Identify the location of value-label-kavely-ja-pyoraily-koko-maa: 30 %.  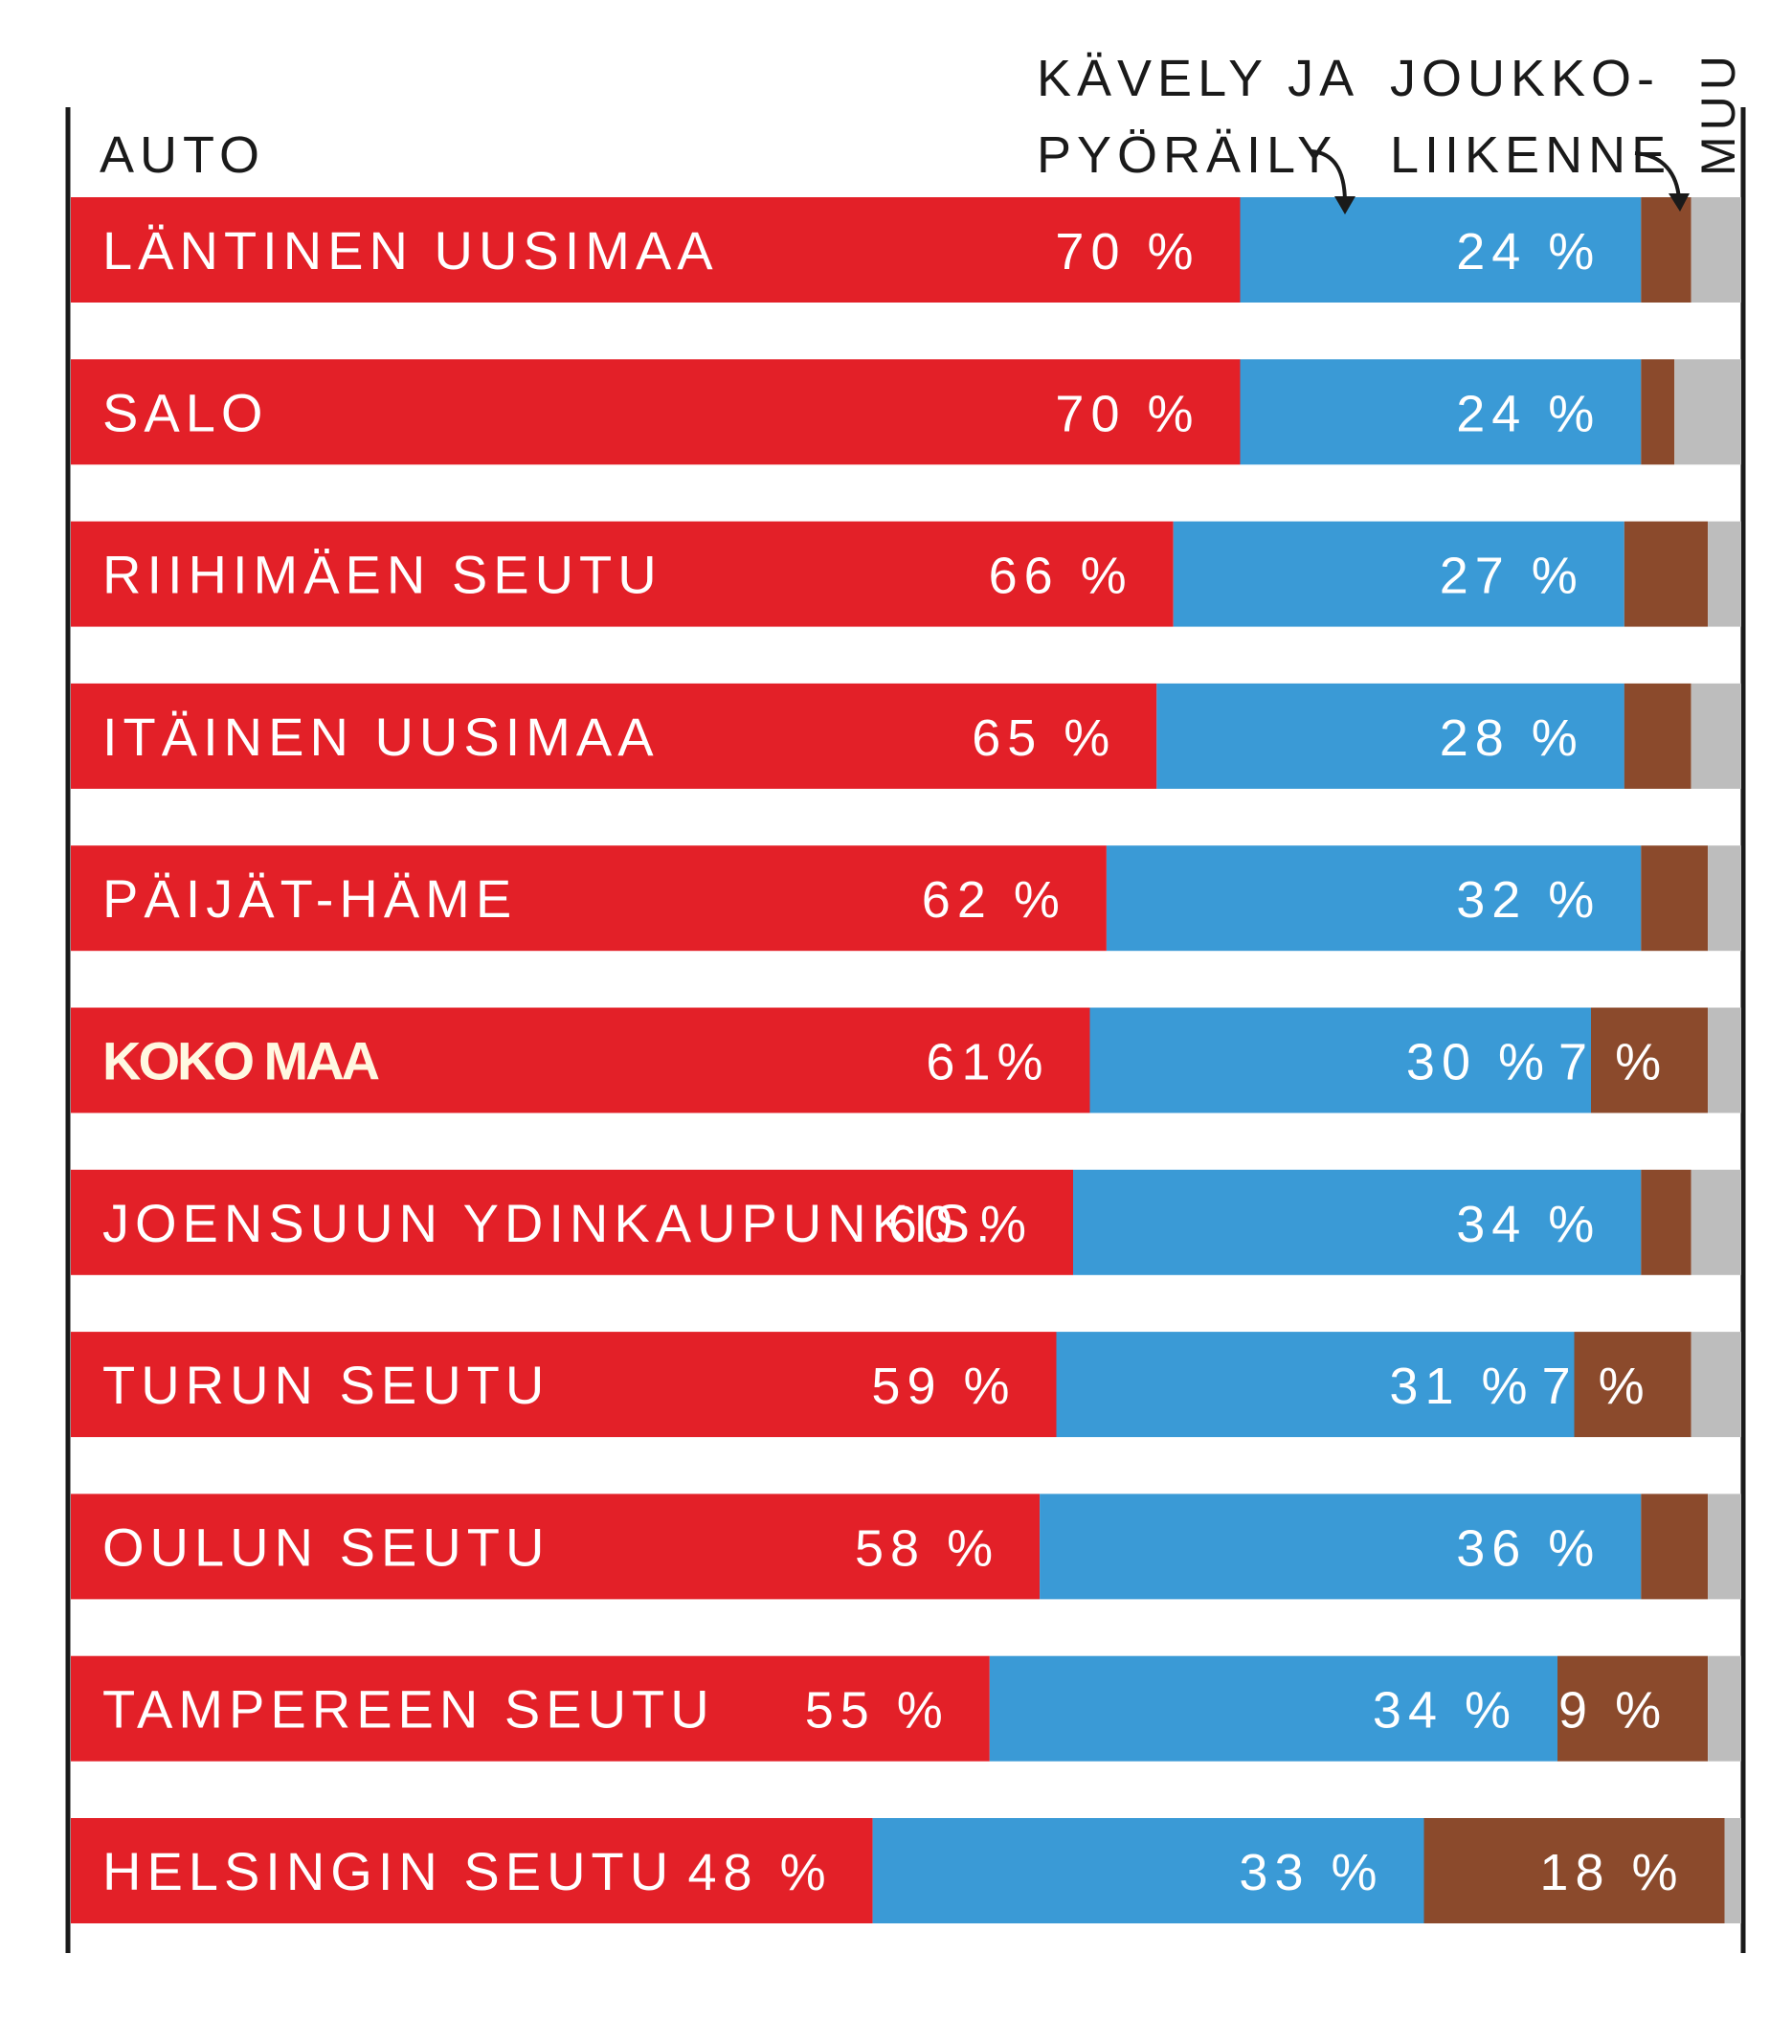
(1479, 1062).